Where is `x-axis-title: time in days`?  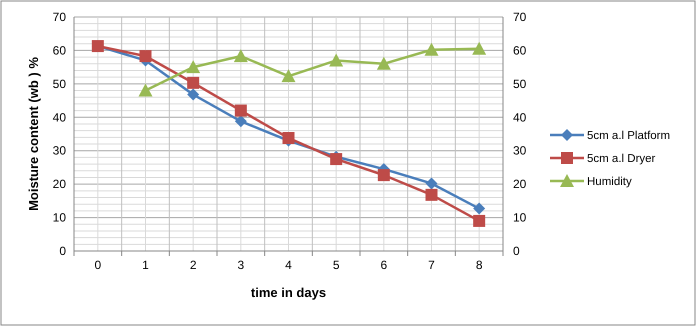 x-axis-title: time in days is located at coordinates (288, 292).